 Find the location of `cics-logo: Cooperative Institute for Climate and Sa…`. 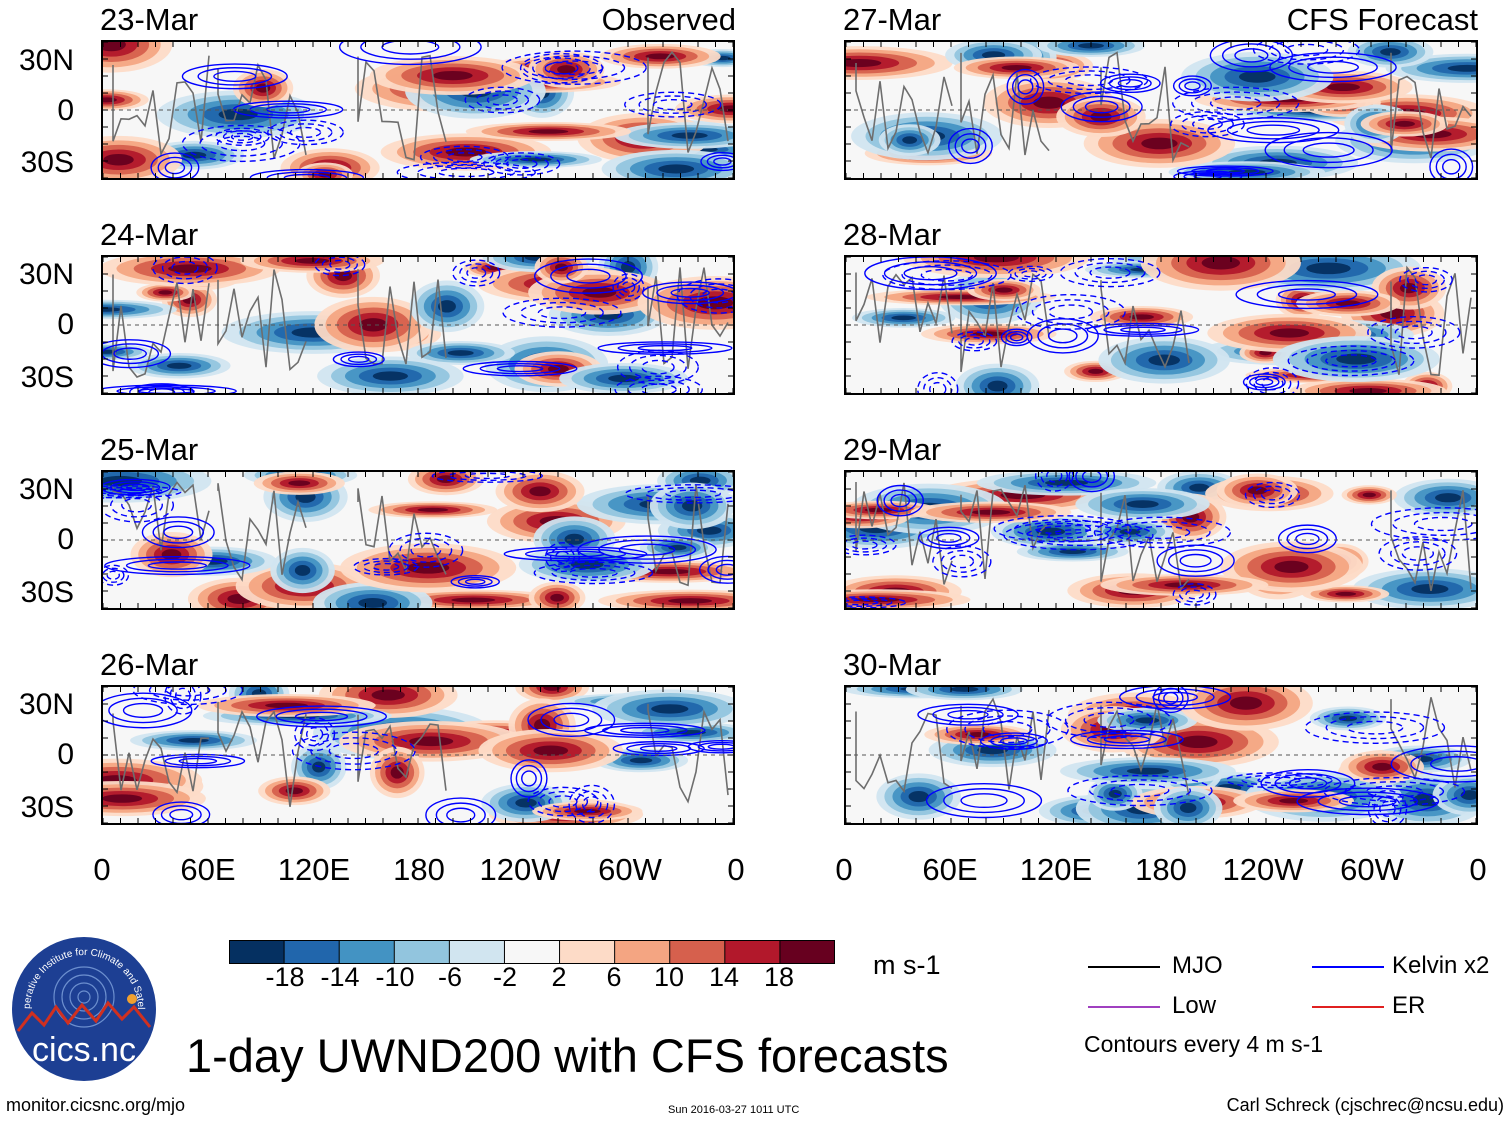

cics-logo: Cooperative Institute for Climate and Sa… is located at coordinates (83, 1008).